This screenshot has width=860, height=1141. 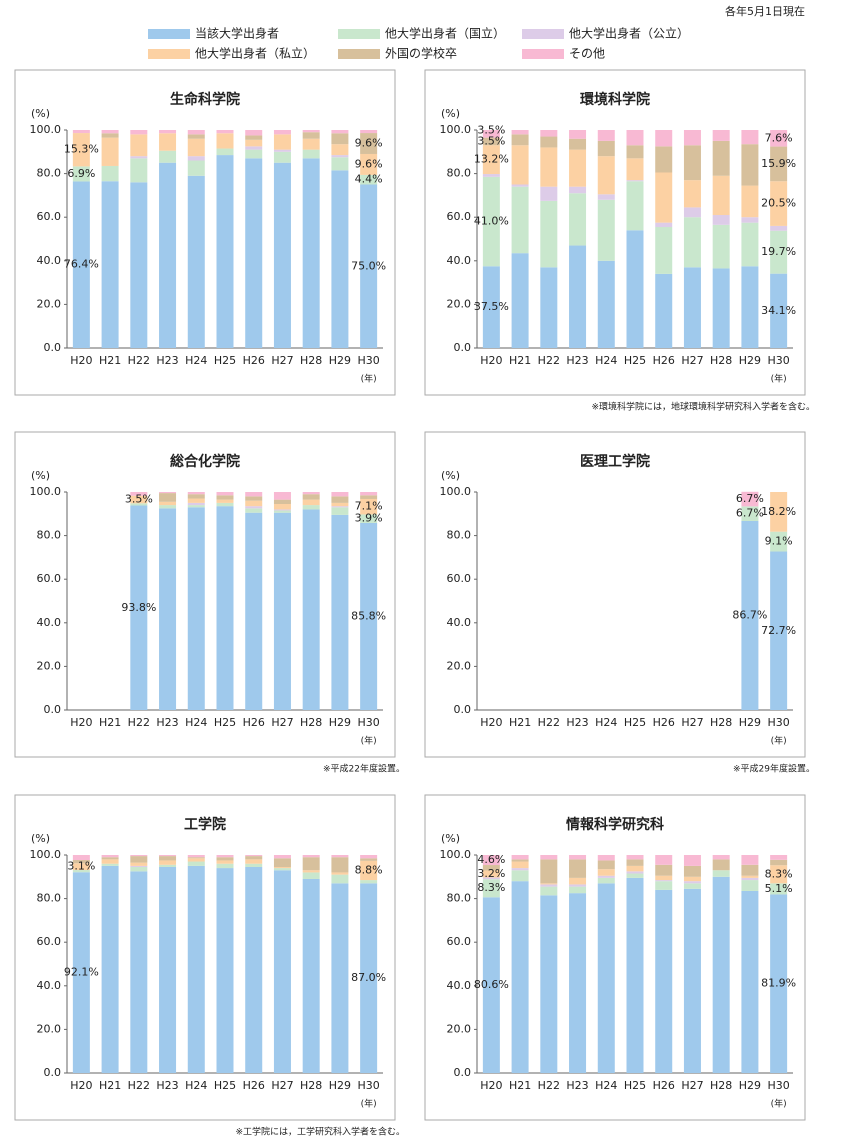 I want to click on data-label: 15.9%, so click(x=778, y=163).